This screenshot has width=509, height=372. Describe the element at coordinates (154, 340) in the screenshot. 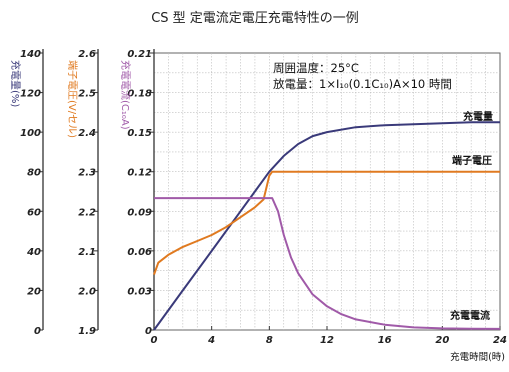

I see `x-tick-label: 0` at that location.